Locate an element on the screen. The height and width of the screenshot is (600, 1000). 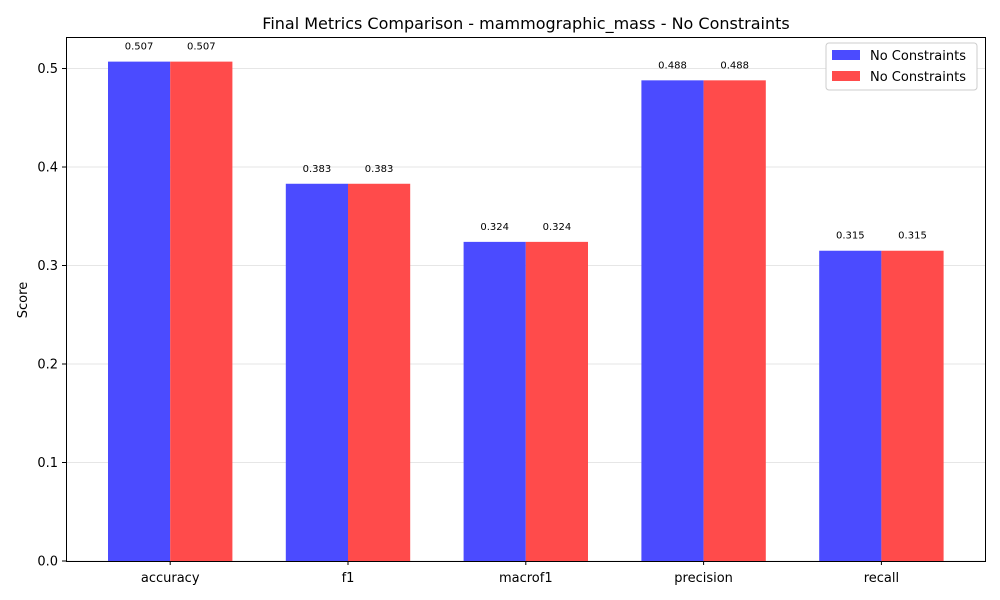
legend-frame is located at coordinates (901, 66).